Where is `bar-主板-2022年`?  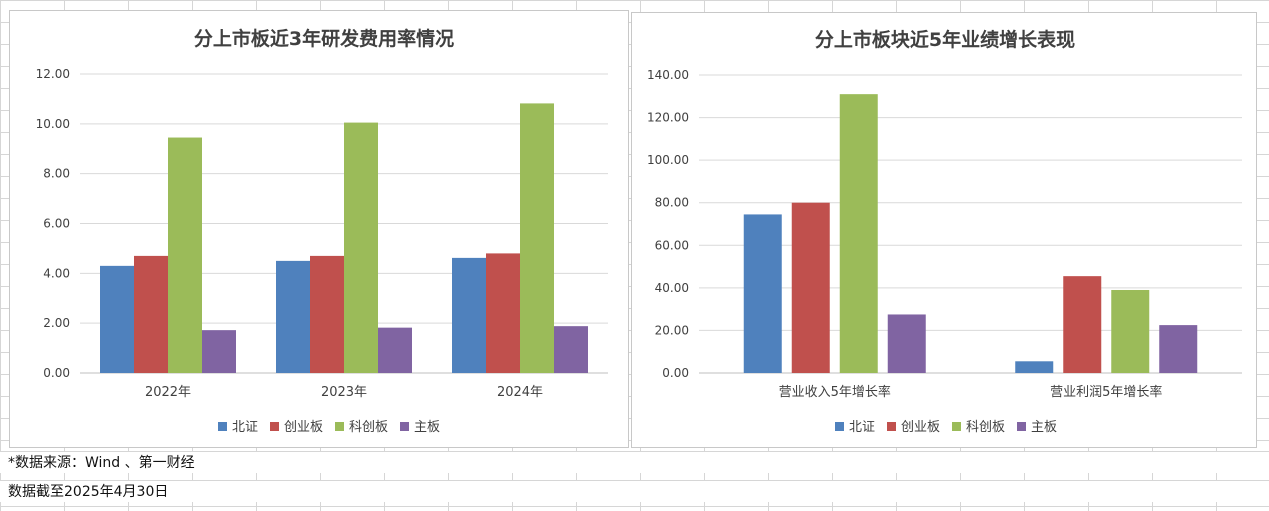 bar-主板-2022年 is located at coordinates (219, 351).